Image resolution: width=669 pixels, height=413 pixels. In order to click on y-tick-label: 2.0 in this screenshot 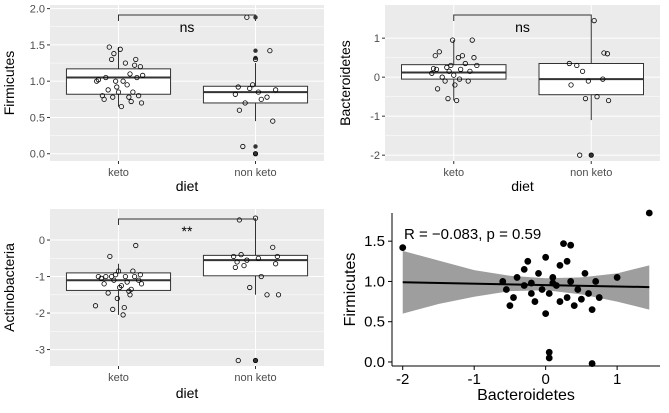, I will do `click(37, 10)`.